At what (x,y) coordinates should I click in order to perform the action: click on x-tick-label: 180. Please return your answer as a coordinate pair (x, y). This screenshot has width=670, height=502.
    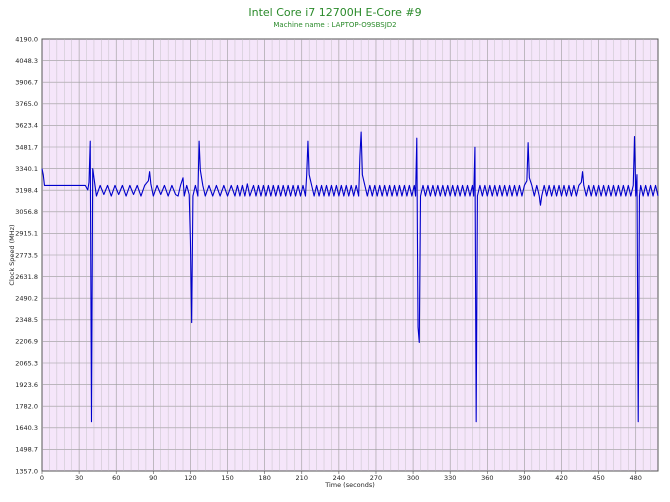
    Looking at the image, I should click on (264, 478).